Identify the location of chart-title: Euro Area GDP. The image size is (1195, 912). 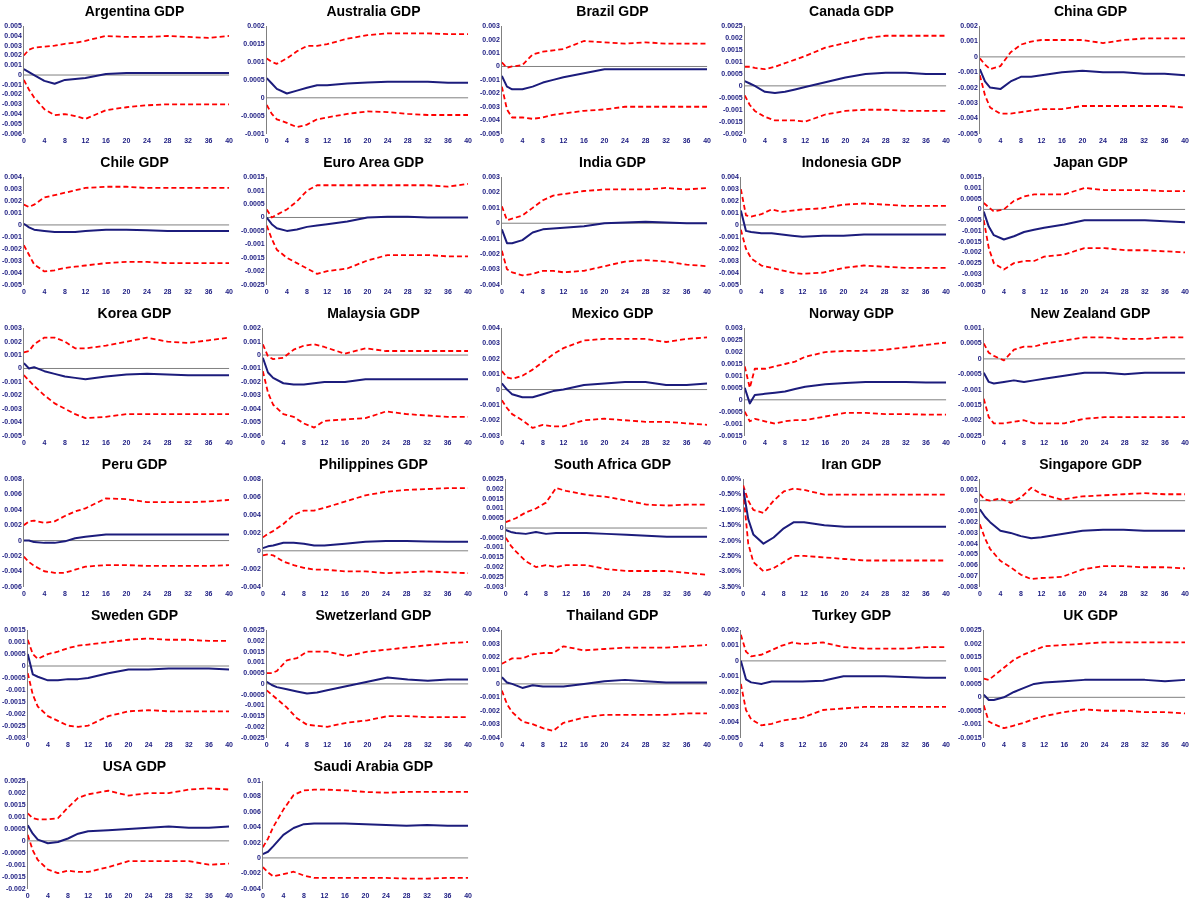
(373, 162).